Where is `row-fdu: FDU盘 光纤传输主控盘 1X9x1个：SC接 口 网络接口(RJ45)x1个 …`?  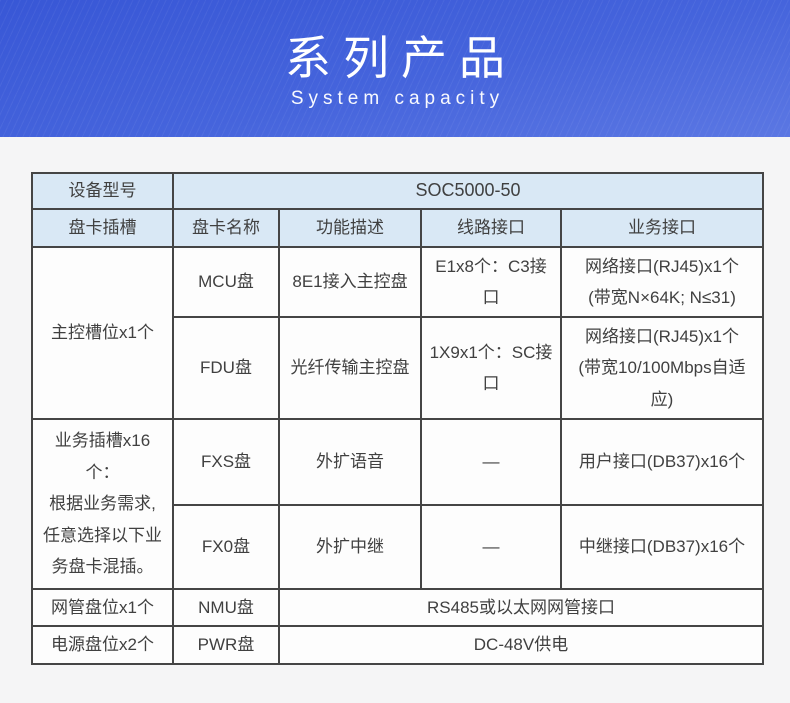 row-fdu: FDU盘 光纤传输主控盘 1X9x1个：SC接 口 网络接口(RJ45)x1个 … is located at coordinates (398, 368).